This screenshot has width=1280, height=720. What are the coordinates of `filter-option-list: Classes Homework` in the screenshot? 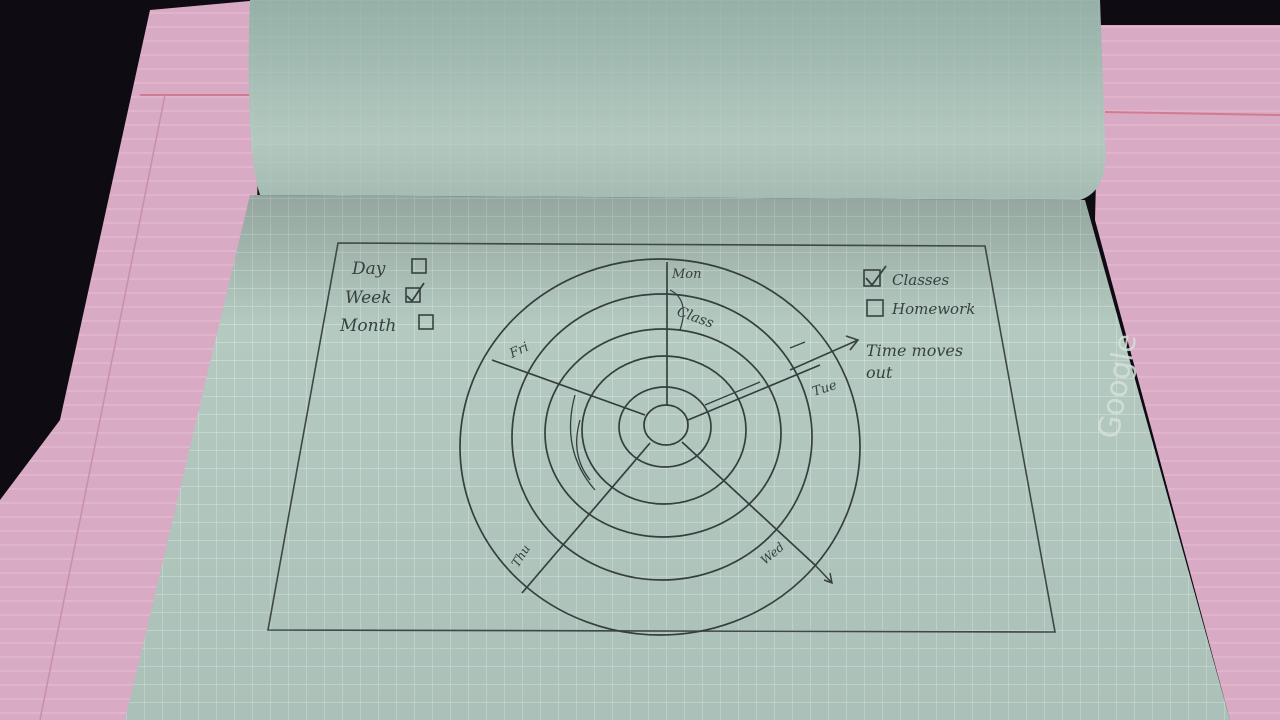 It's located at (919, 291).